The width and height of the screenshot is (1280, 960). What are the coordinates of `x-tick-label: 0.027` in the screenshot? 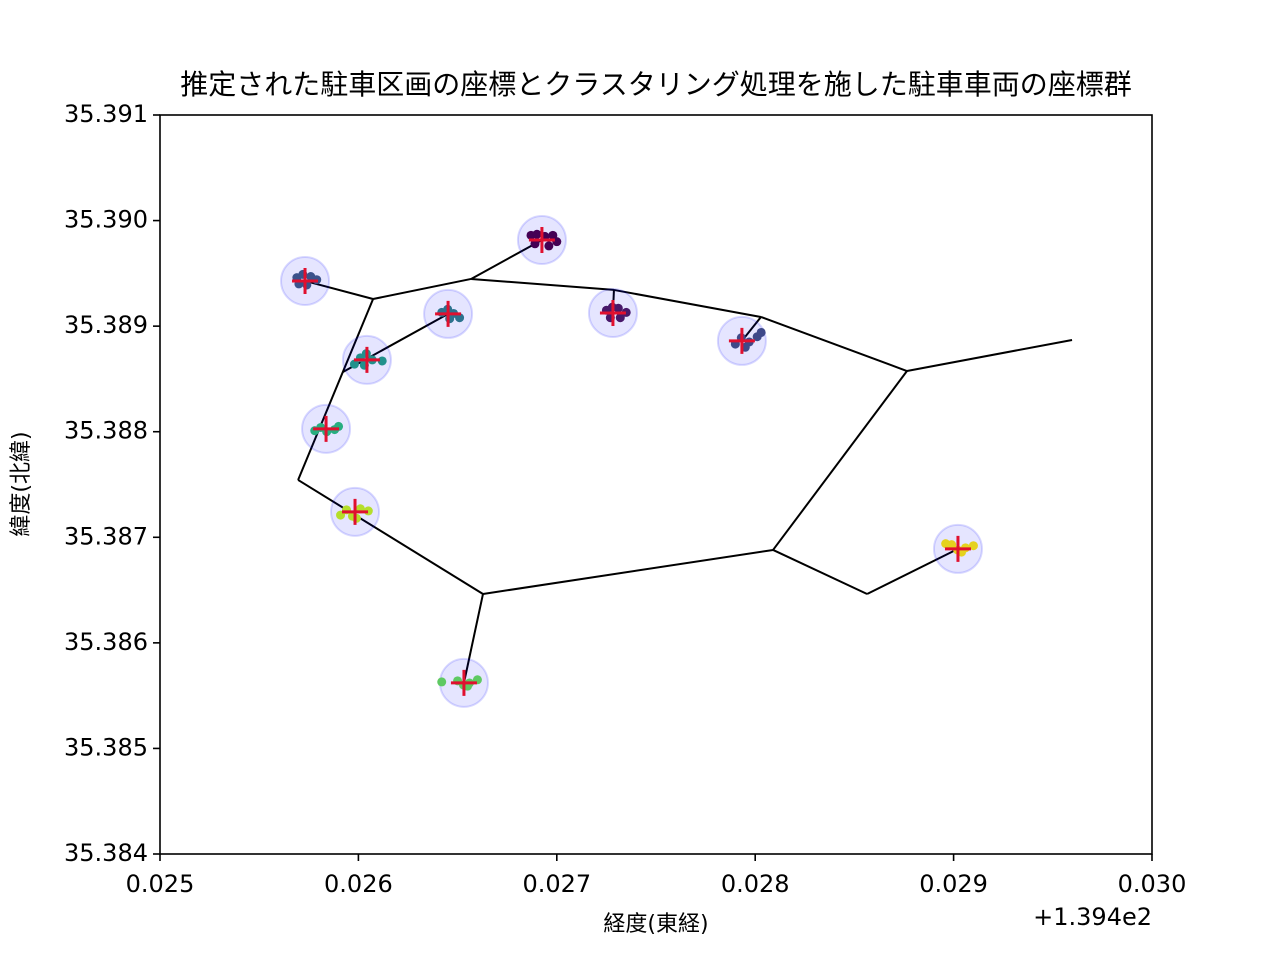 It's located at (556, 884).